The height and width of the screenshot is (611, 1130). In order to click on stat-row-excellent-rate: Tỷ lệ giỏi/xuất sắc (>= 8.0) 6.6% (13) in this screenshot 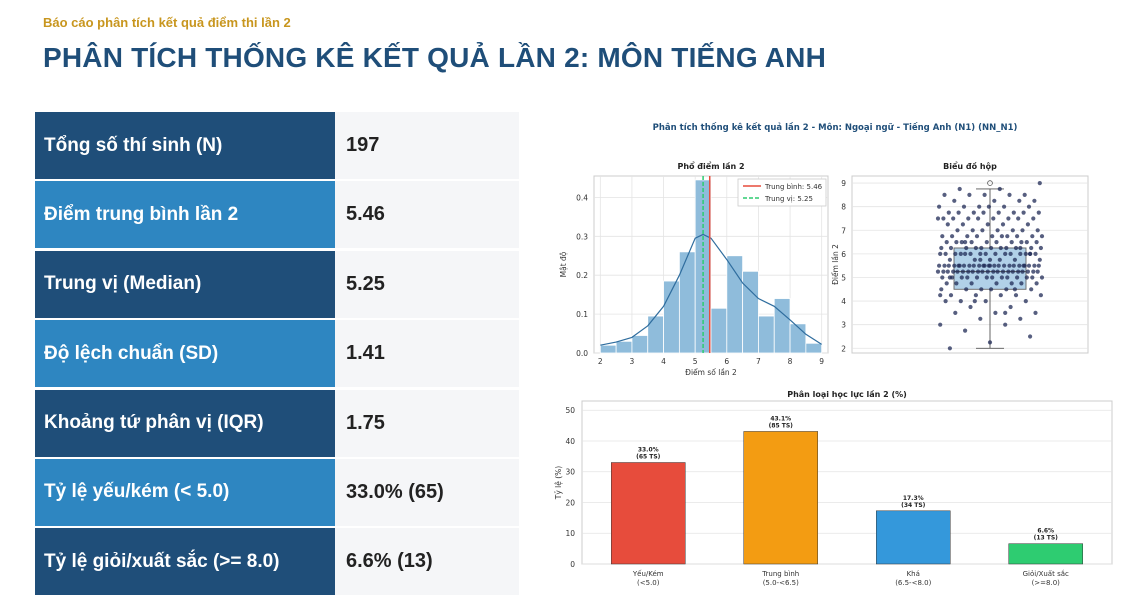, I will do `click(277, 562)`.